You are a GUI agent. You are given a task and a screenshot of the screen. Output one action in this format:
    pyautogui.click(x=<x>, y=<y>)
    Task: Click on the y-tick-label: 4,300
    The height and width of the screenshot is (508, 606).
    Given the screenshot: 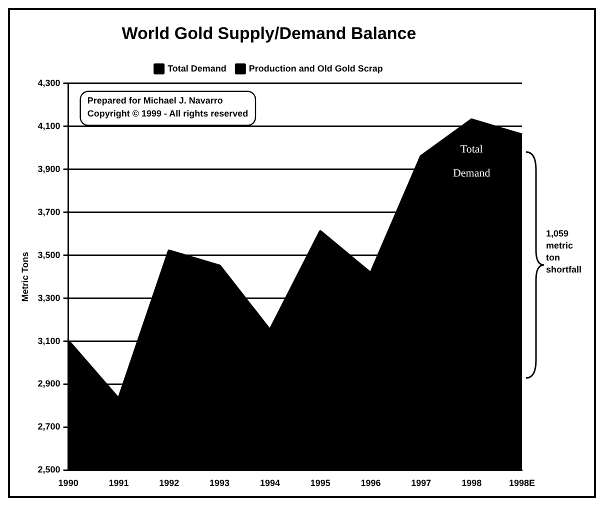 What is the action you would take?
    pyautogui.click(x=49, y=83)
    